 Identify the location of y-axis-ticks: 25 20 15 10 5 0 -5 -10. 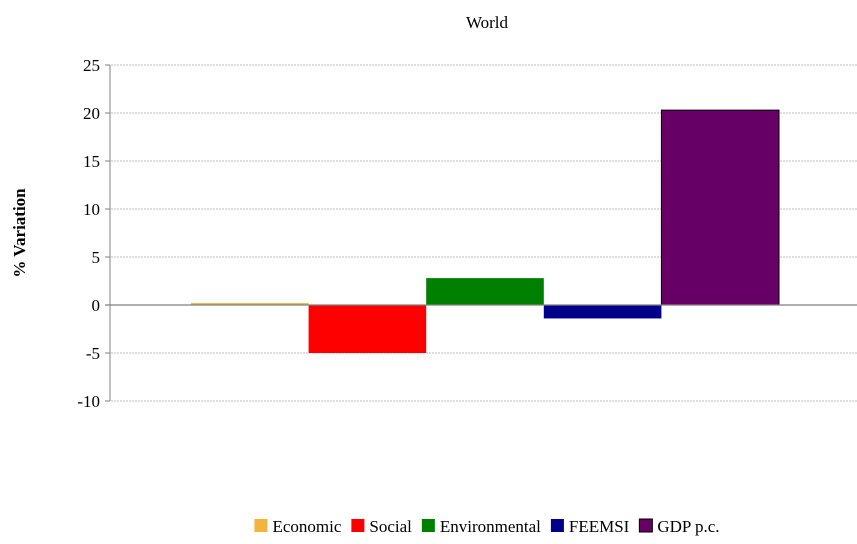
(93, 233).